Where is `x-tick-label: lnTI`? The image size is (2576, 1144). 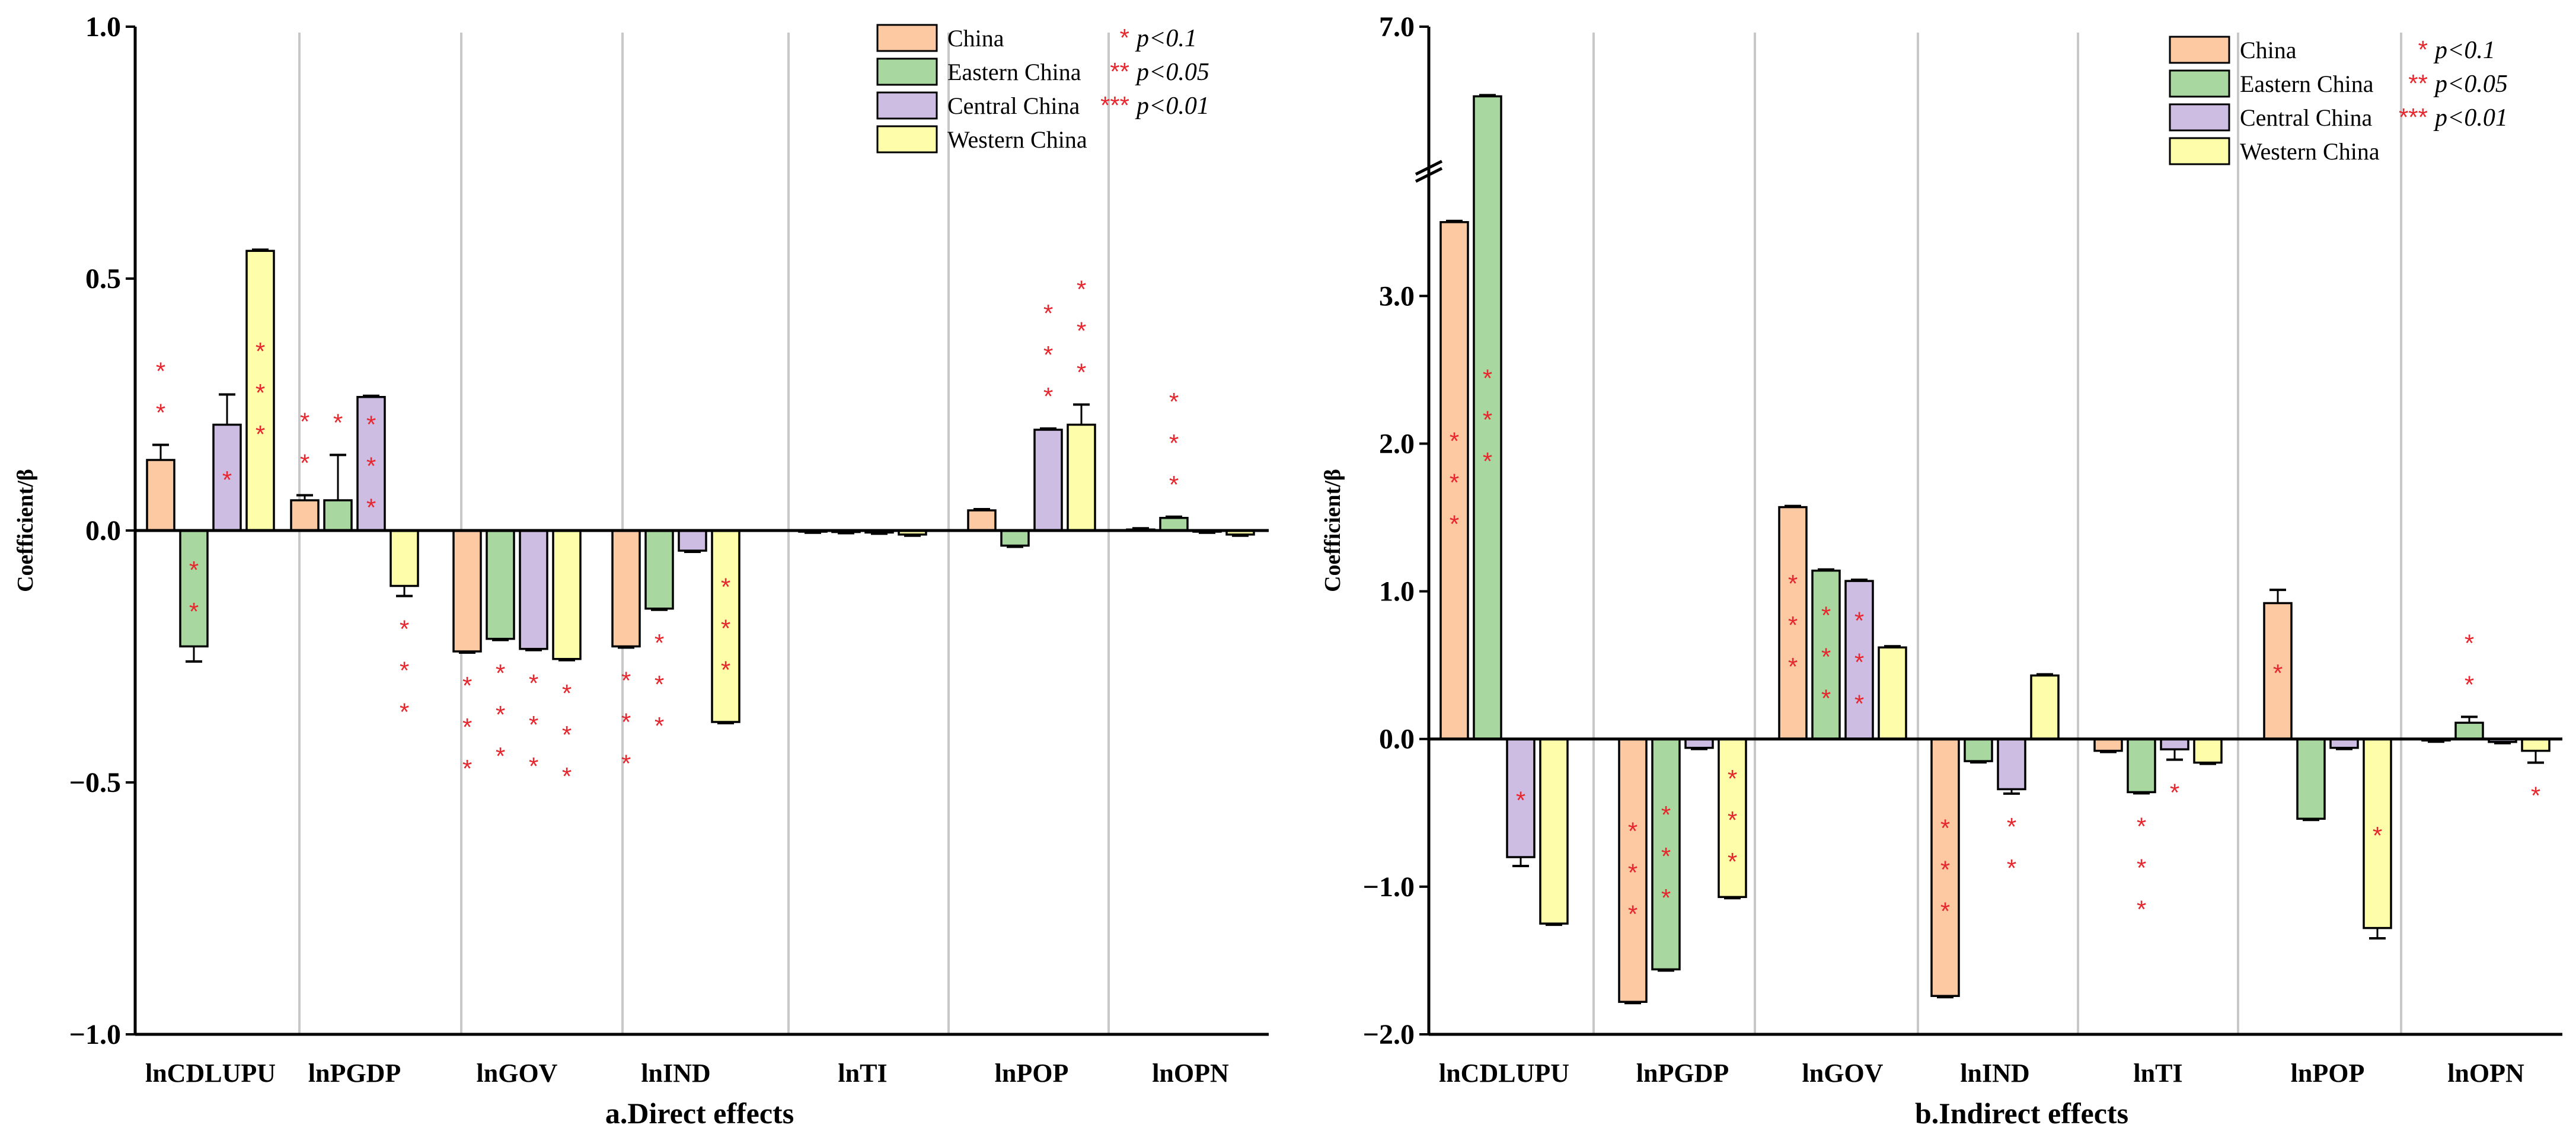 x-tick-label: lnTI is located at coordinates (2157, 1073).